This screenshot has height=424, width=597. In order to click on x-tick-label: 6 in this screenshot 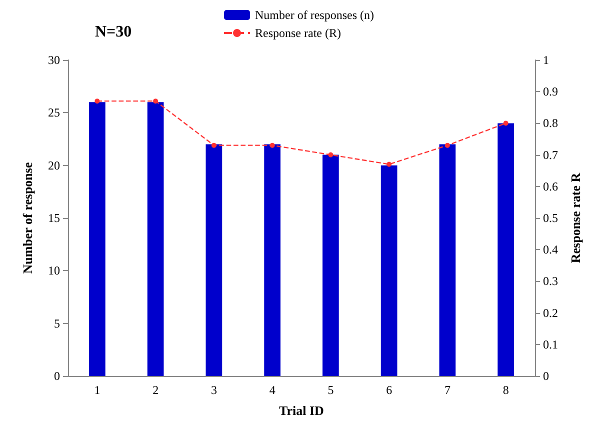, I will do `click(389, 390)`.